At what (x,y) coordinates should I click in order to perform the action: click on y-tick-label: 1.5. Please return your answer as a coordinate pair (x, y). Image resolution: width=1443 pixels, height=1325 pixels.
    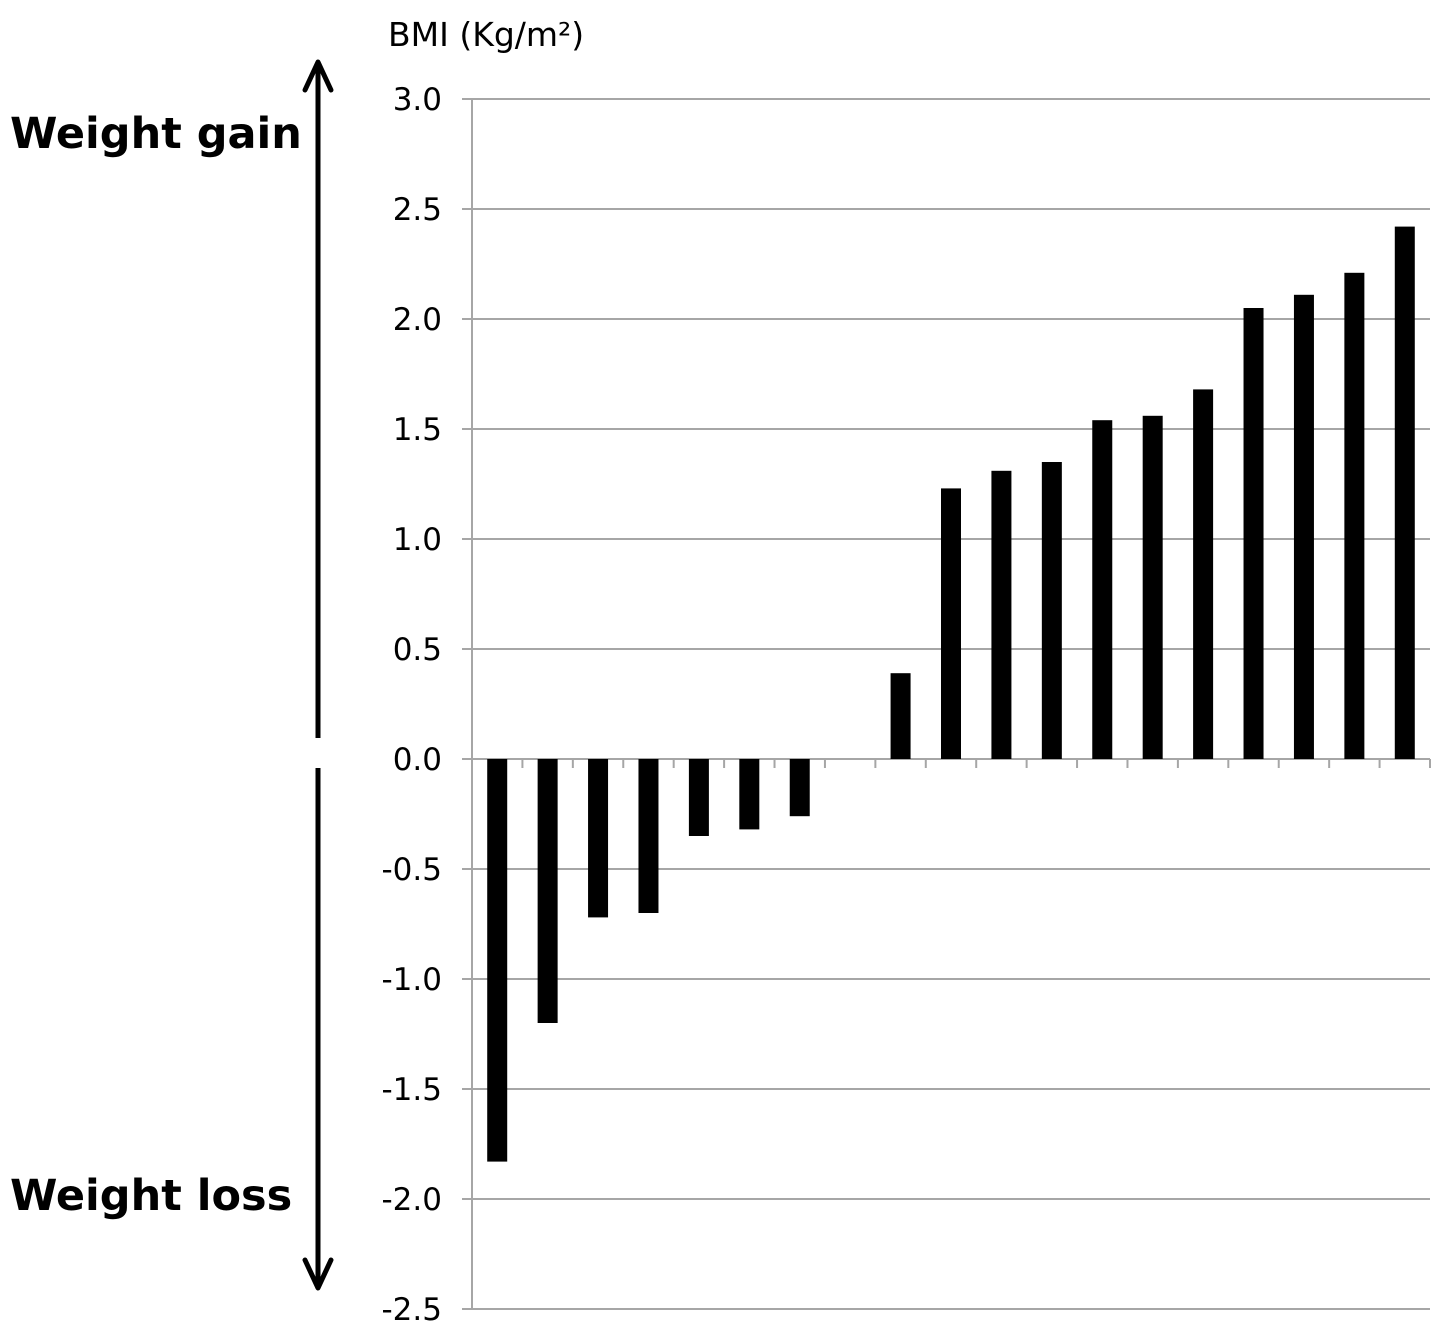
    Looking at the image, I should click on (417, 430).